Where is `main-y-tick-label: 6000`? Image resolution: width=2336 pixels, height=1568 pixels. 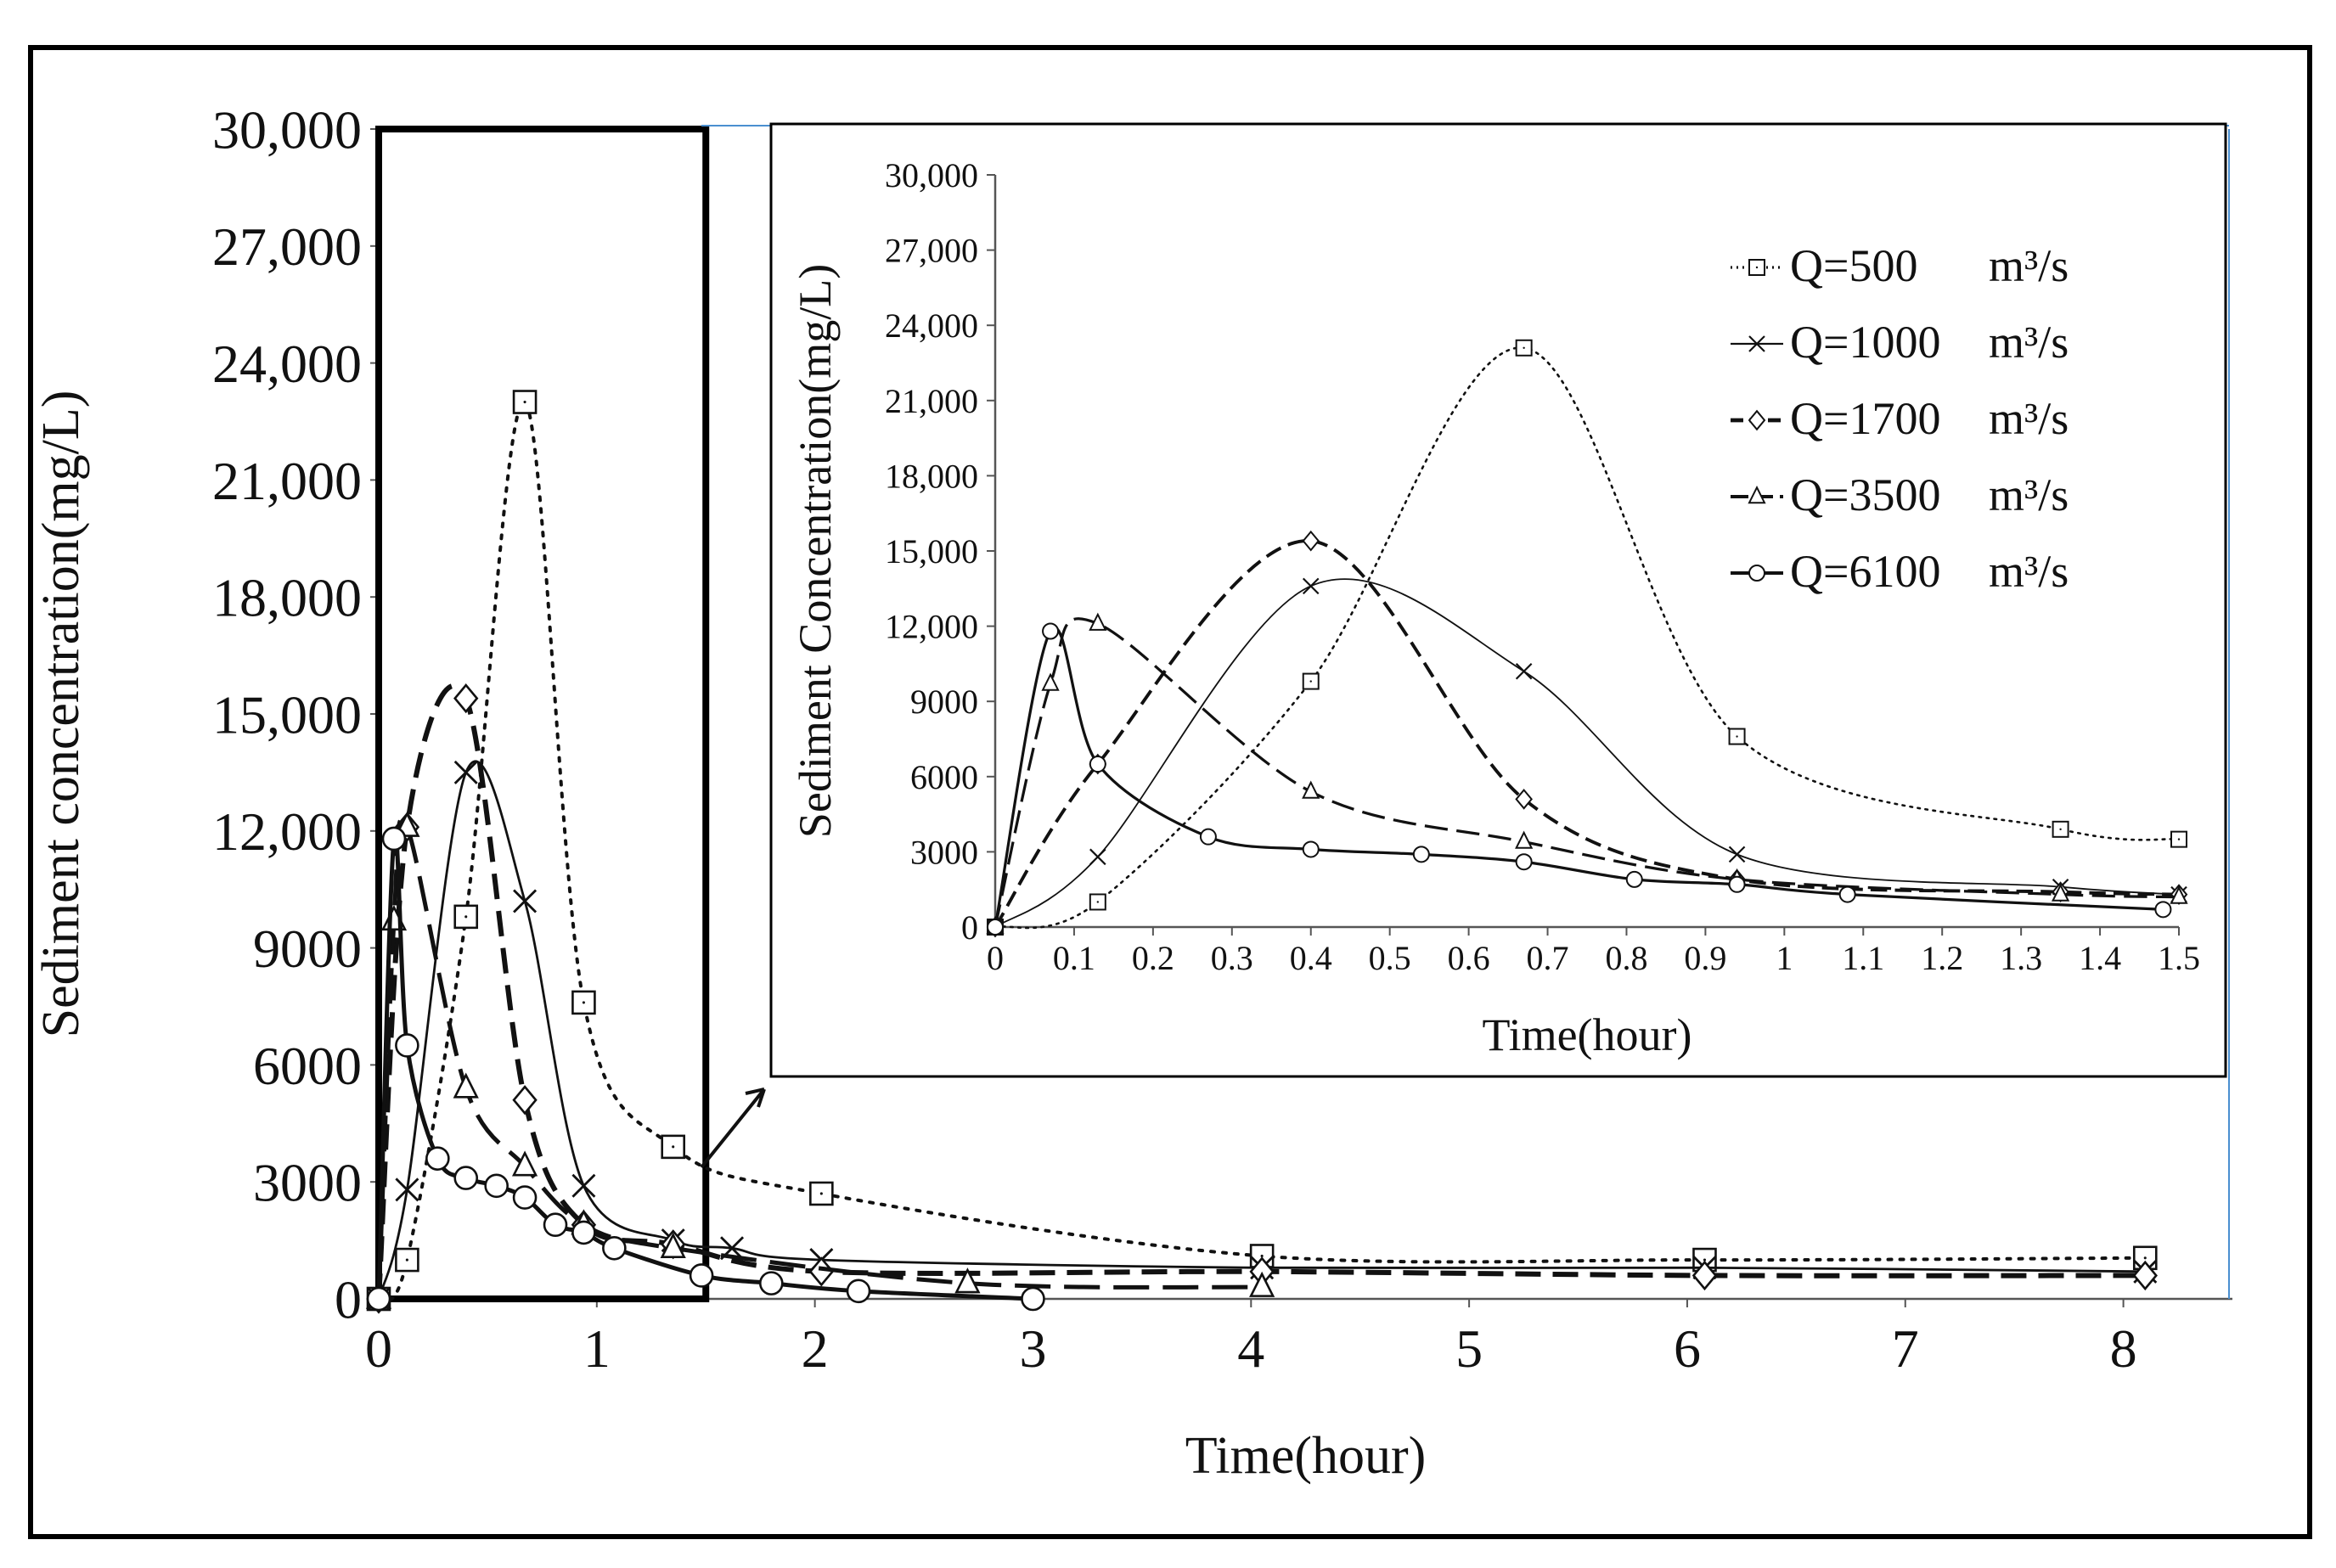 main-y-tick-label: 6000 is located at coordinates (307, 1066).